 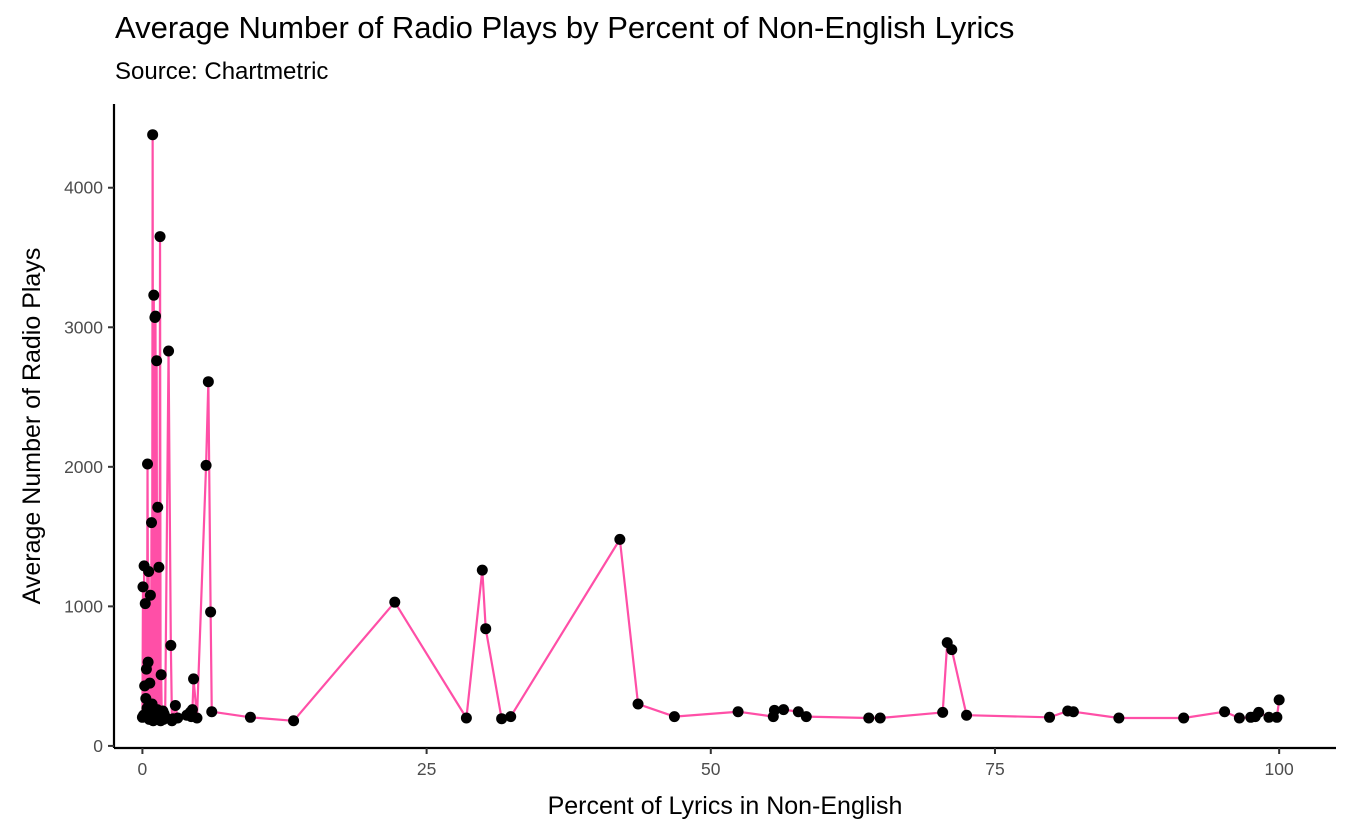 I want to click on y-tick-label: 2000, so click(x=83, y=467).